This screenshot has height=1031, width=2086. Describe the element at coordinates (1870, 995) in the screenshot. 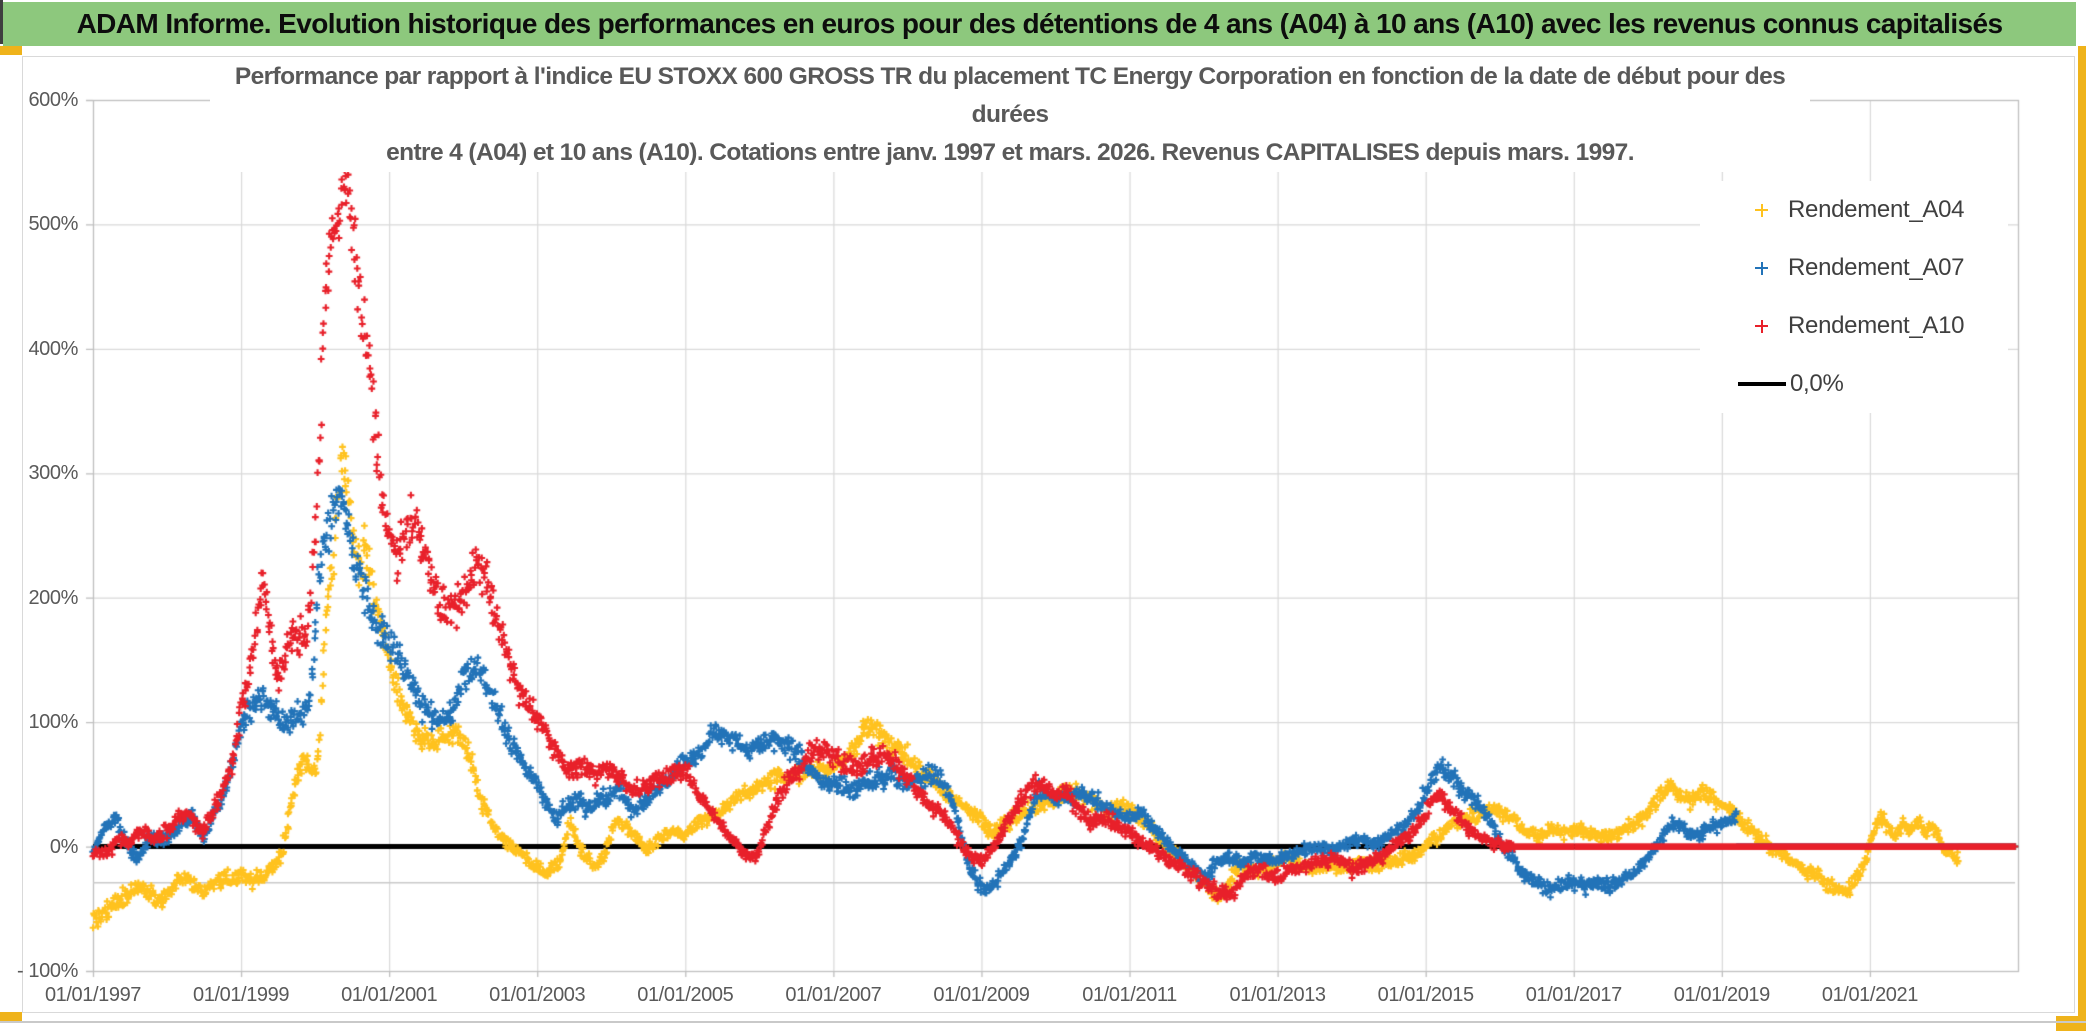

I see `x-axis-label: 01/01/2021` at that location.